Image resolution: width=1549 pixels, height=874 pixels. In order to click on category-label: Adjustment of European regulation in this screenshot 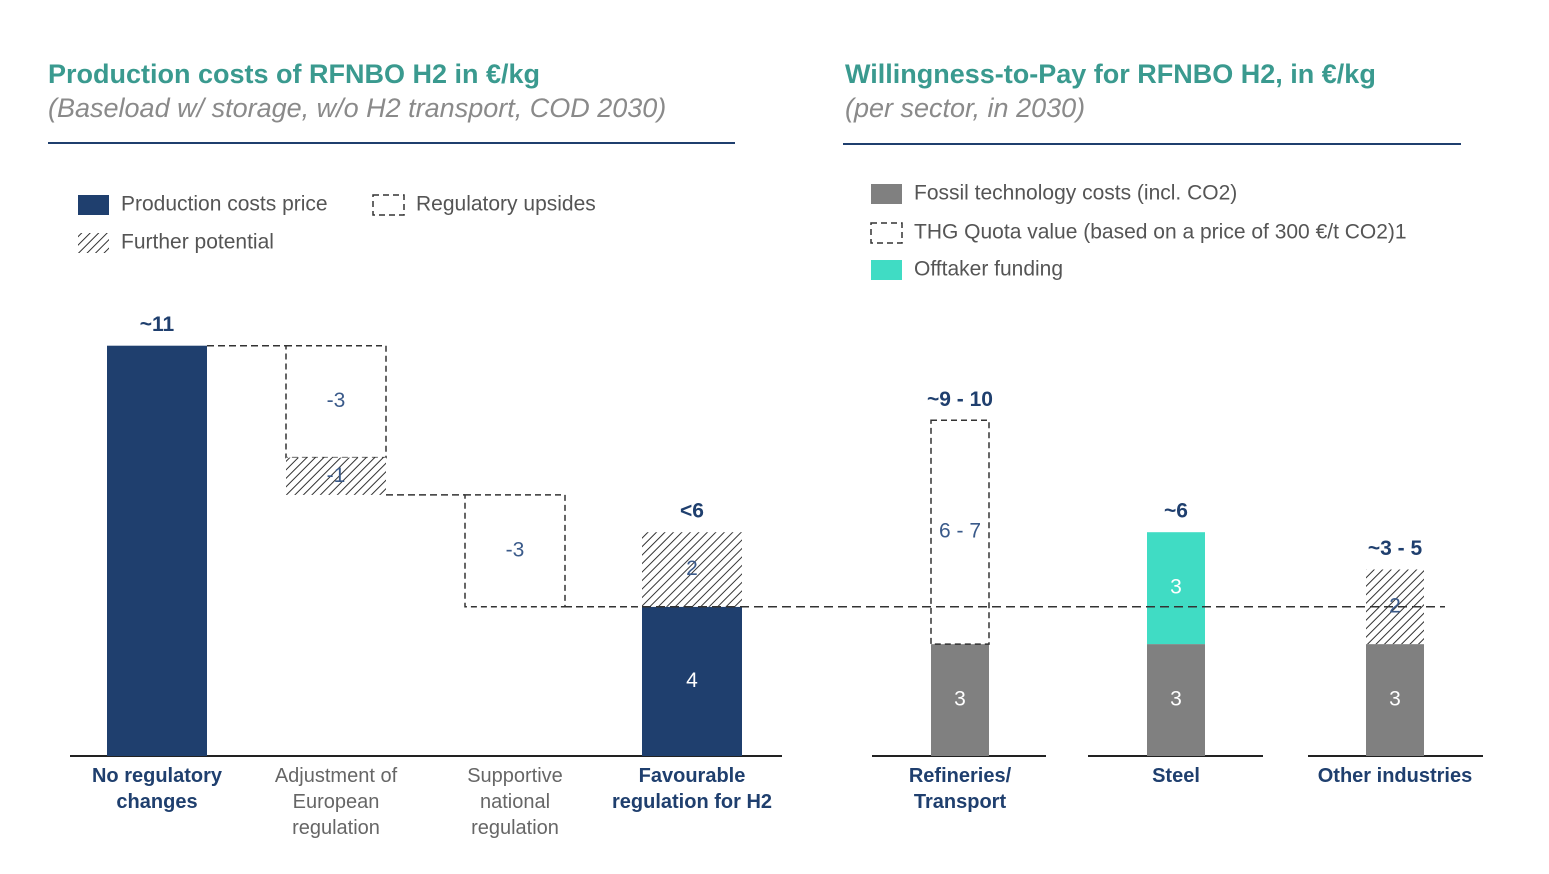, I will do `click(336, 802)`.